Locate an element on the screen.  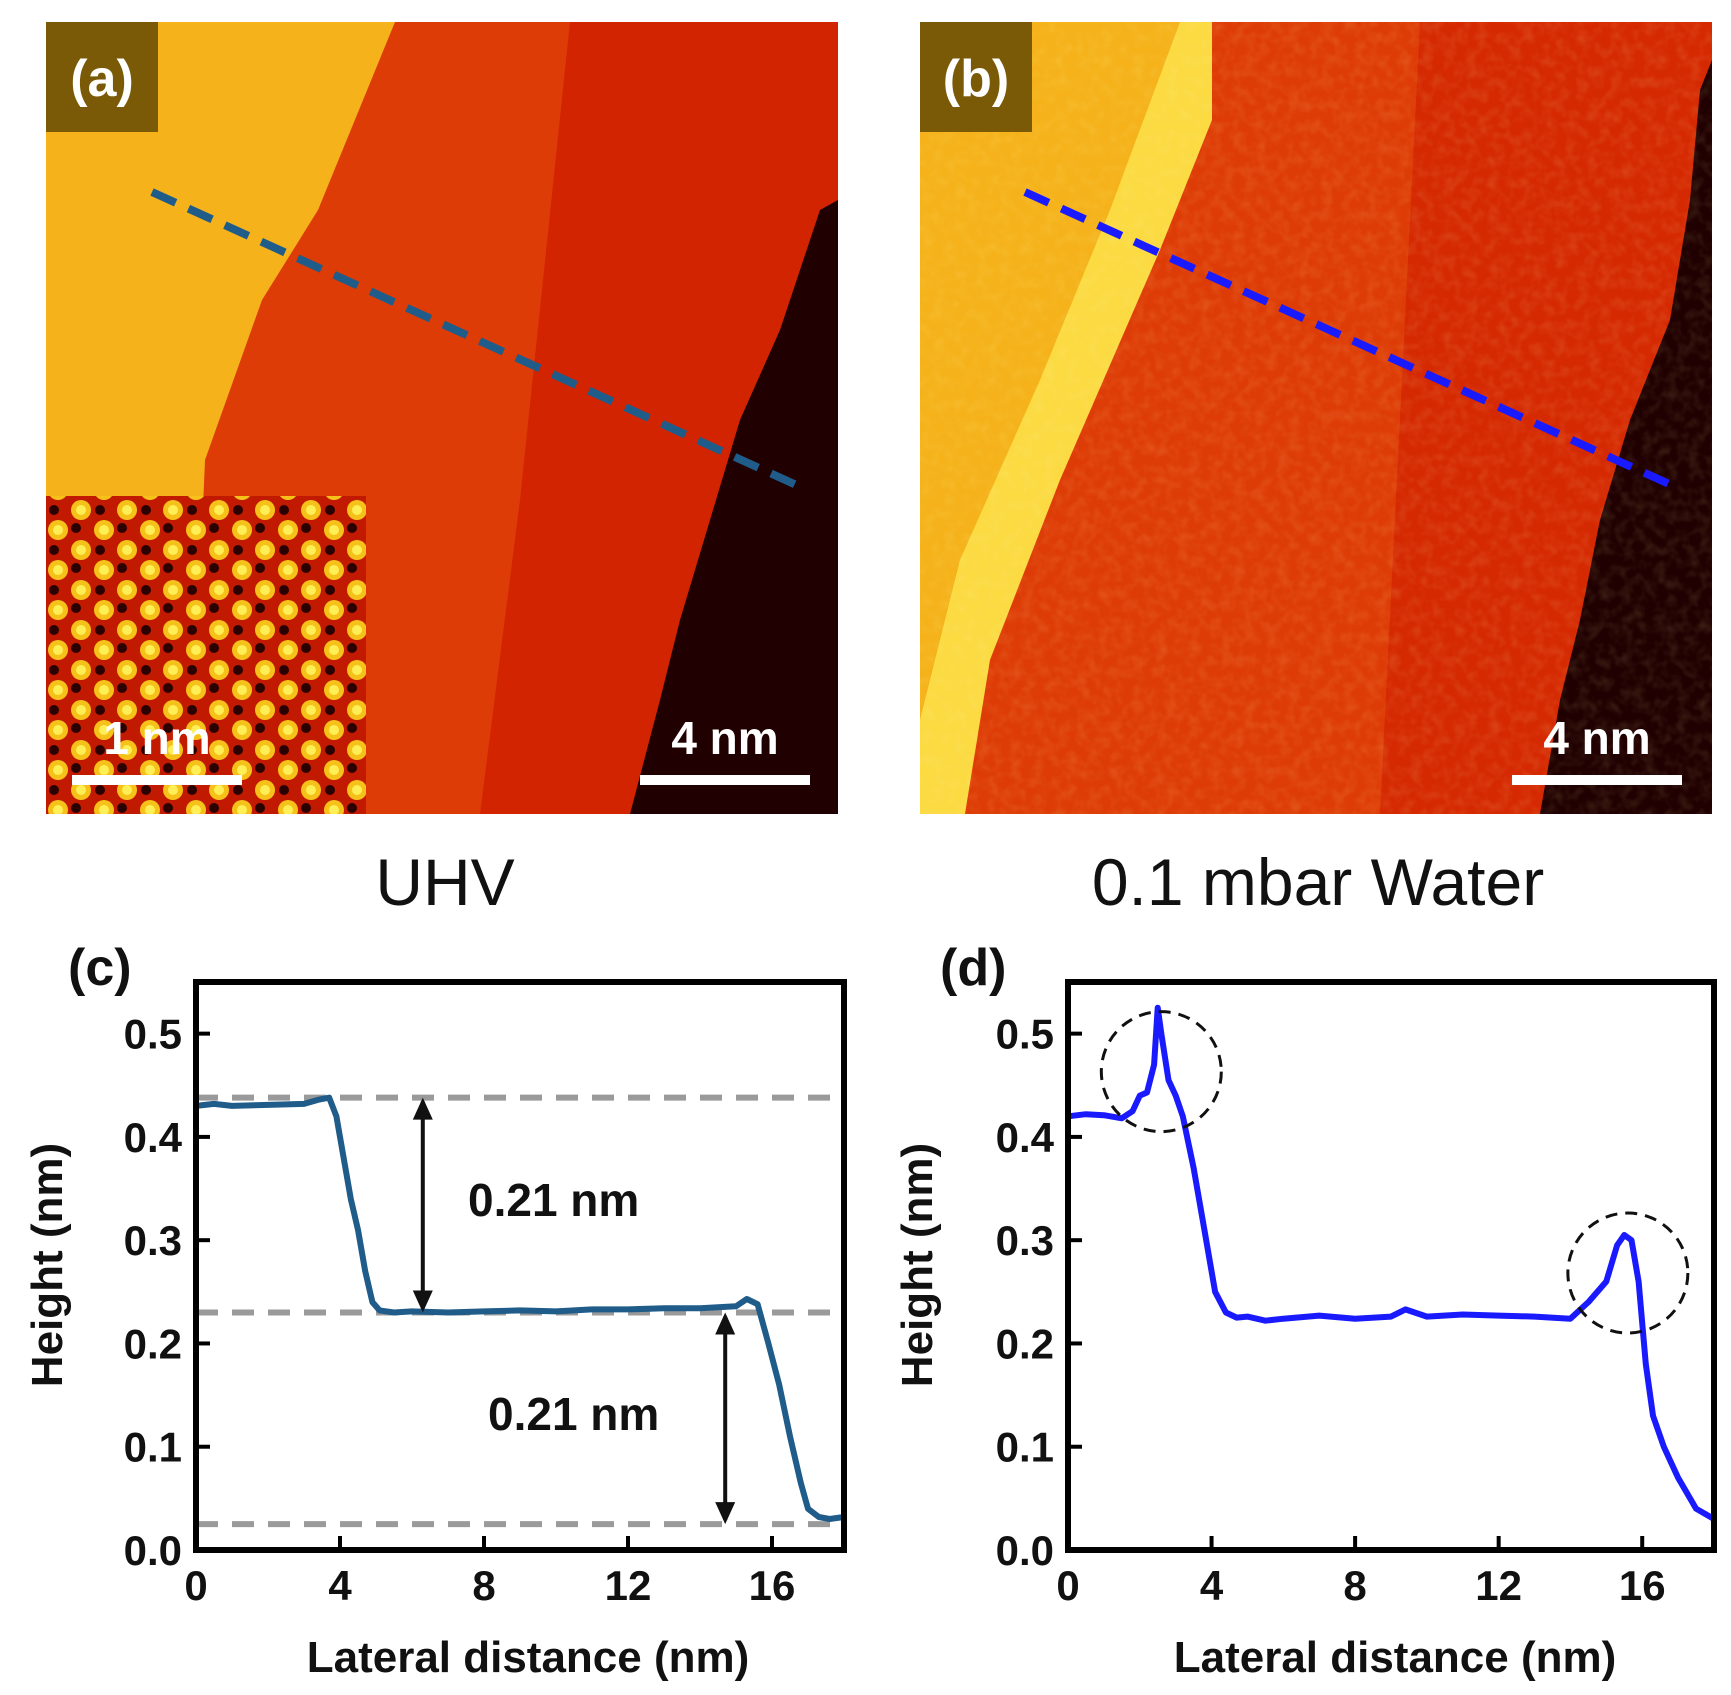
plot-area-d: 0 4 8 12 16 0.0 0.1 0.2 0.3 0.4 0.5 is located at coordinates (1356, 1306).